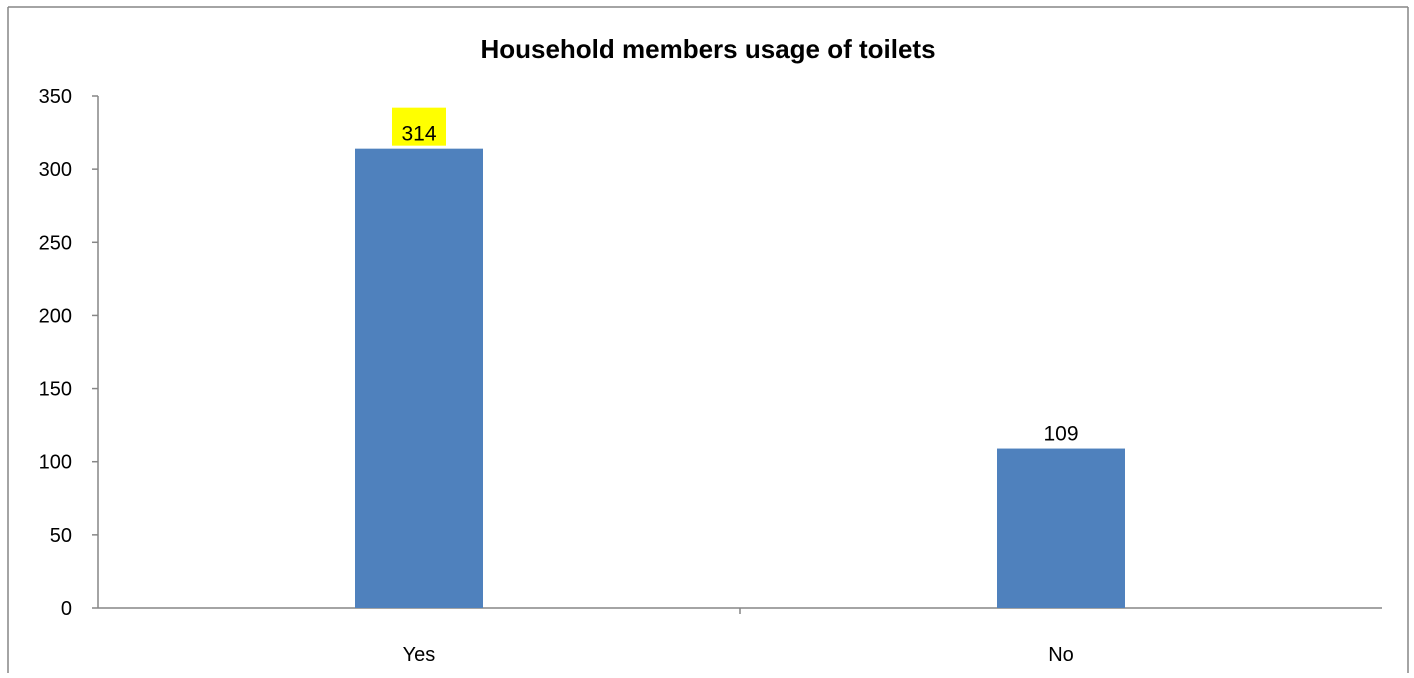 The height and width of the screenshot is (678, 1414). Describe the element at coordinates (69, 353) in the screenshot. I see `y-axis: 0 50 100 150 200 250 300 350` at that location.